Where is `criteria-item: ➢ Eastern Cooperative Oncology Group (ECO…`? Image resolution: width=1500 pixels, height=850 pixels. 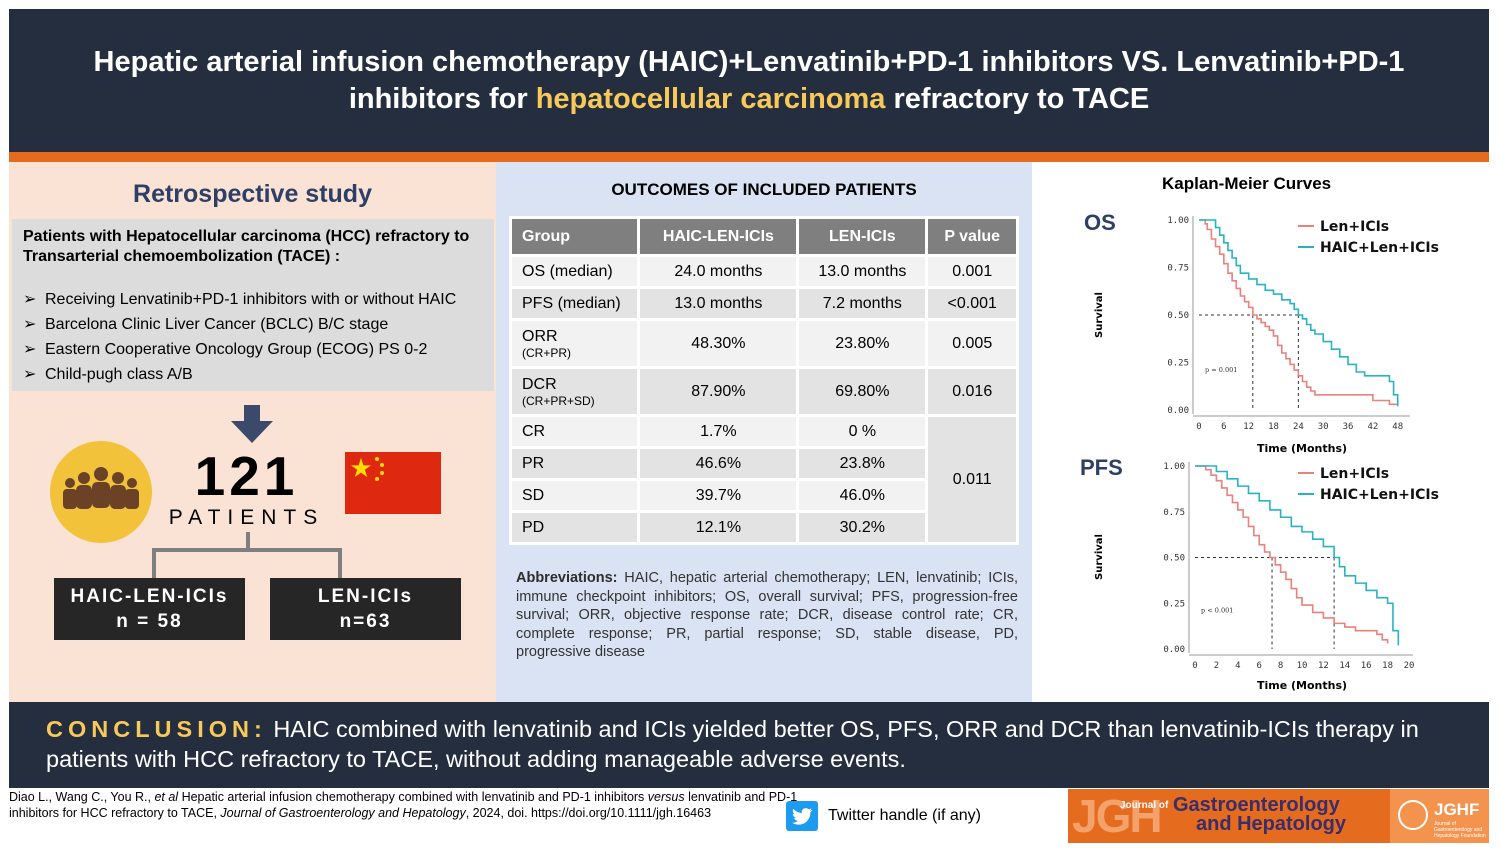 criteria-item: ➢ Eastern Cooperative Oncology Group (ECO… is located at coordinates (225, 349).